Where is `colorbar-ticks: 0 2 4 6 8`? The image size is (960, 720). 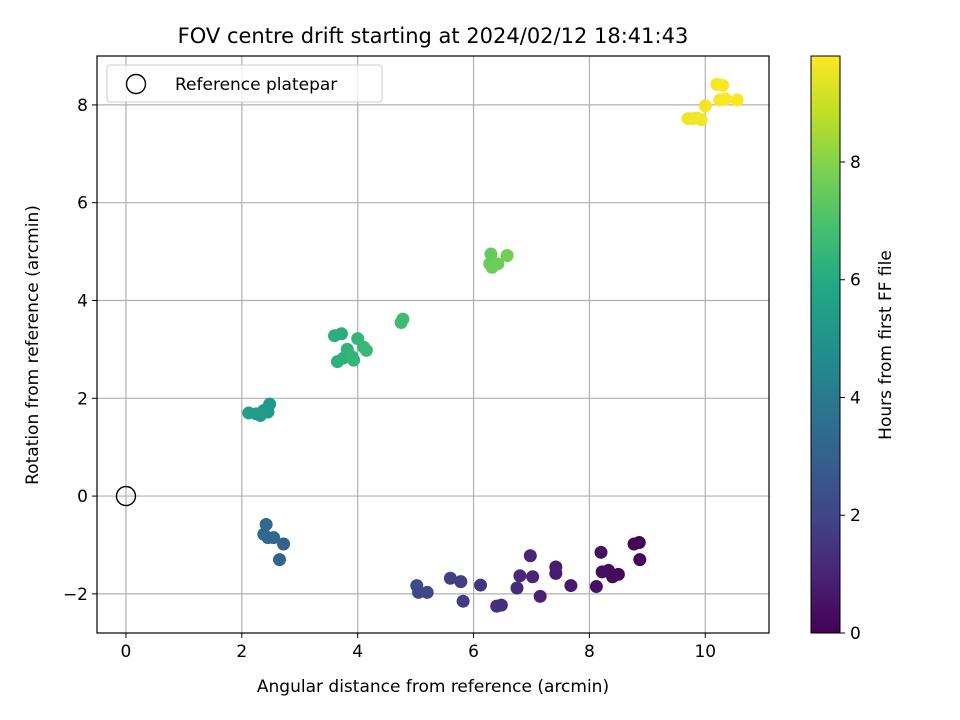 colorbar-ticks: 0 2 4 6 8 is located at coordinates (850, 398).